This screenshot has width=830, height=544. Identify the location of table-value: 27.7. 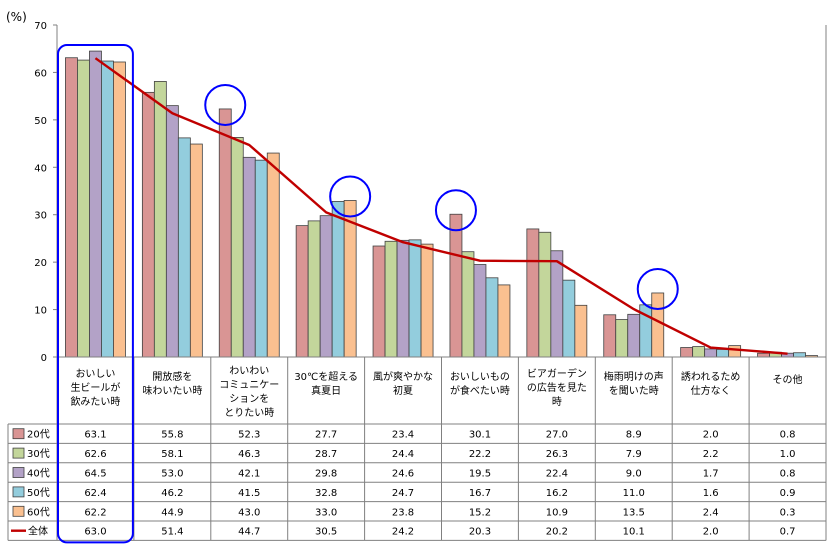
(326, 435).